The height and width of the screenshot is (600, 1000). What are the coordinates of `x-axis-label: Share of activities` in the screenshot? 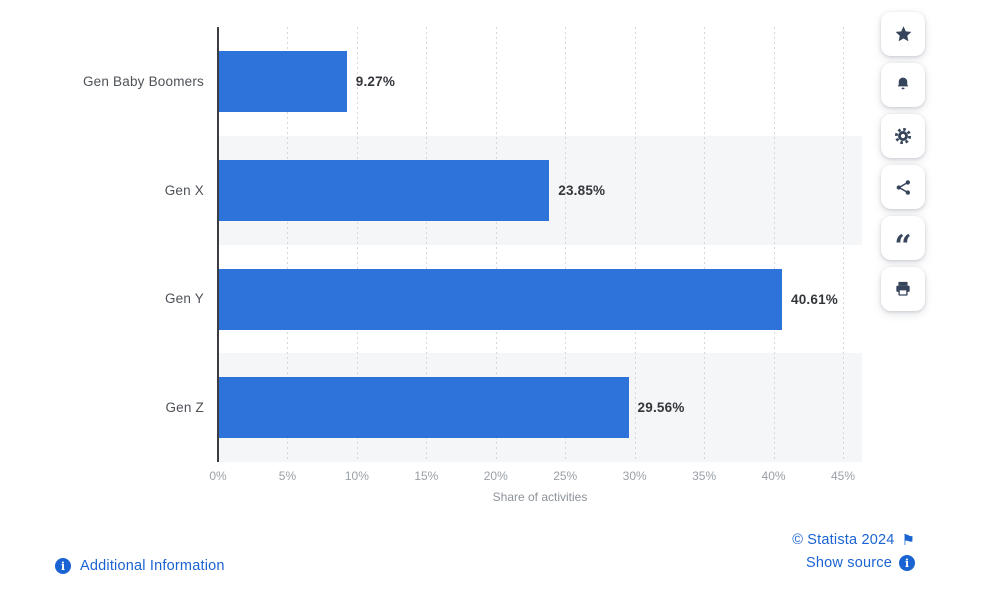 It's located at (540, 497).